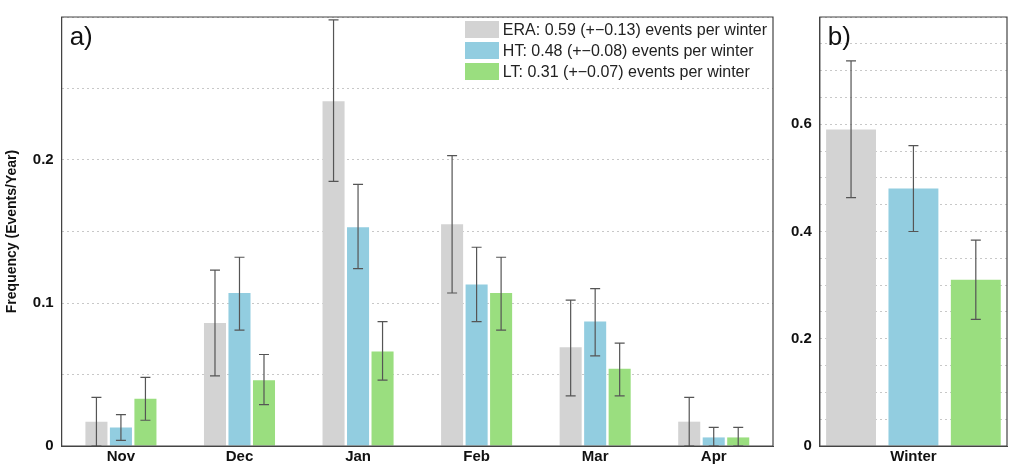 Image resolution: width=1009 pixels, height=468 pixels. Describe the element at coordinates (839, 36) in the screenshot. I see `annotation: b)` at that location.